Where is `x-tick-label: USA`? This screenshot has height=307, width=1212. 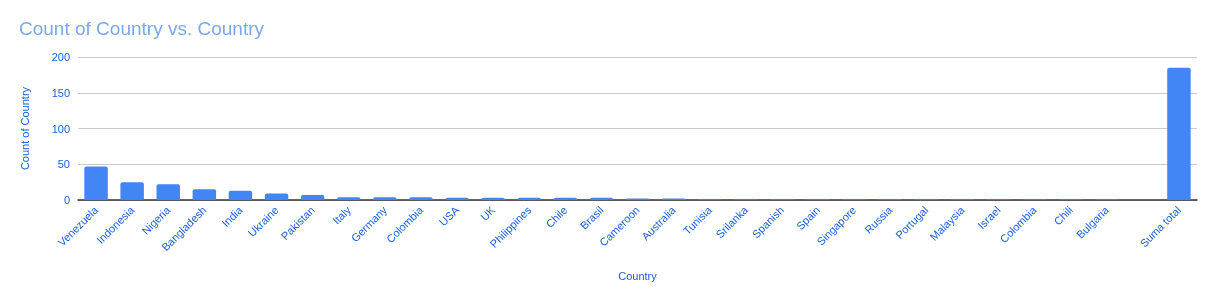 x-tick-label: USA is located at coordinates (449, 216).